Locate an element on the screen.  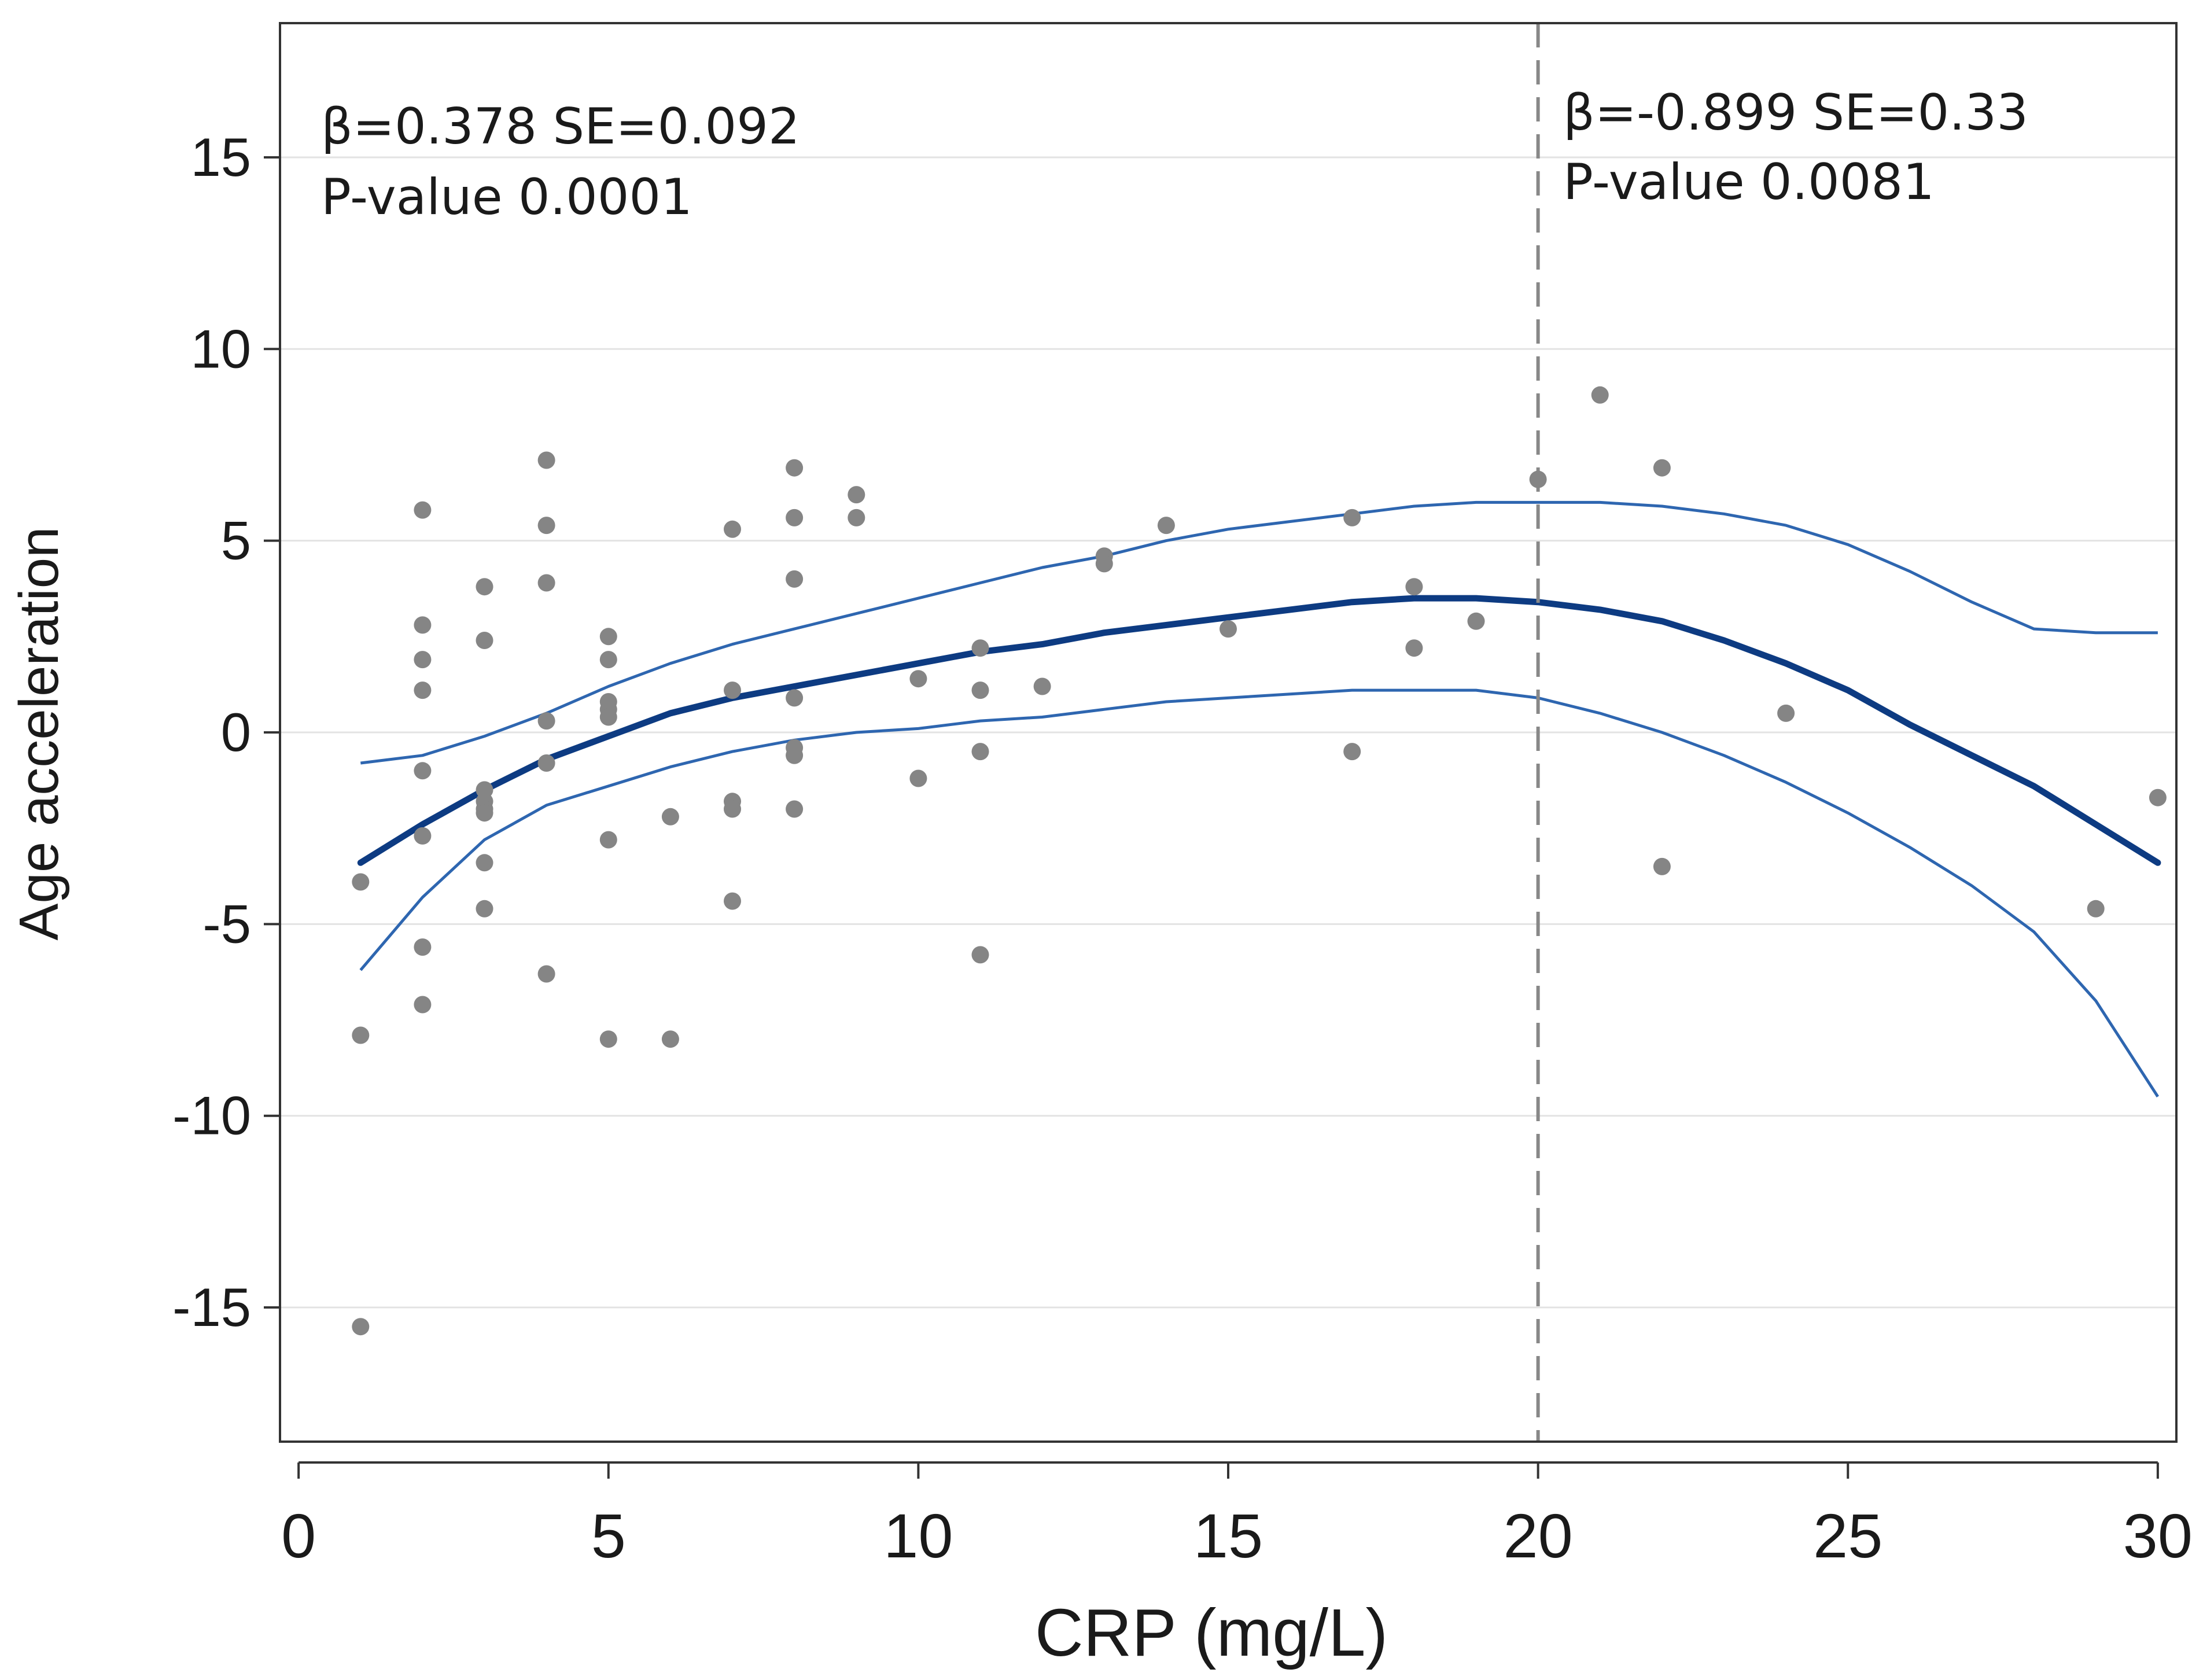
x-tick-label: 15 is located at coordinates (1228, 1536).